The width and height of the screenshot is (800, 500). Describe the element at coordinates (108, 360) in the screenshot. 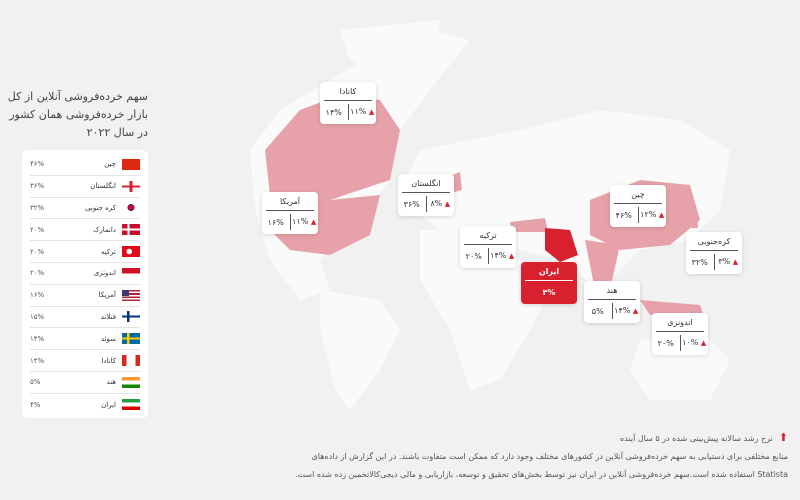

I see `country-name: کانادا` at that location.